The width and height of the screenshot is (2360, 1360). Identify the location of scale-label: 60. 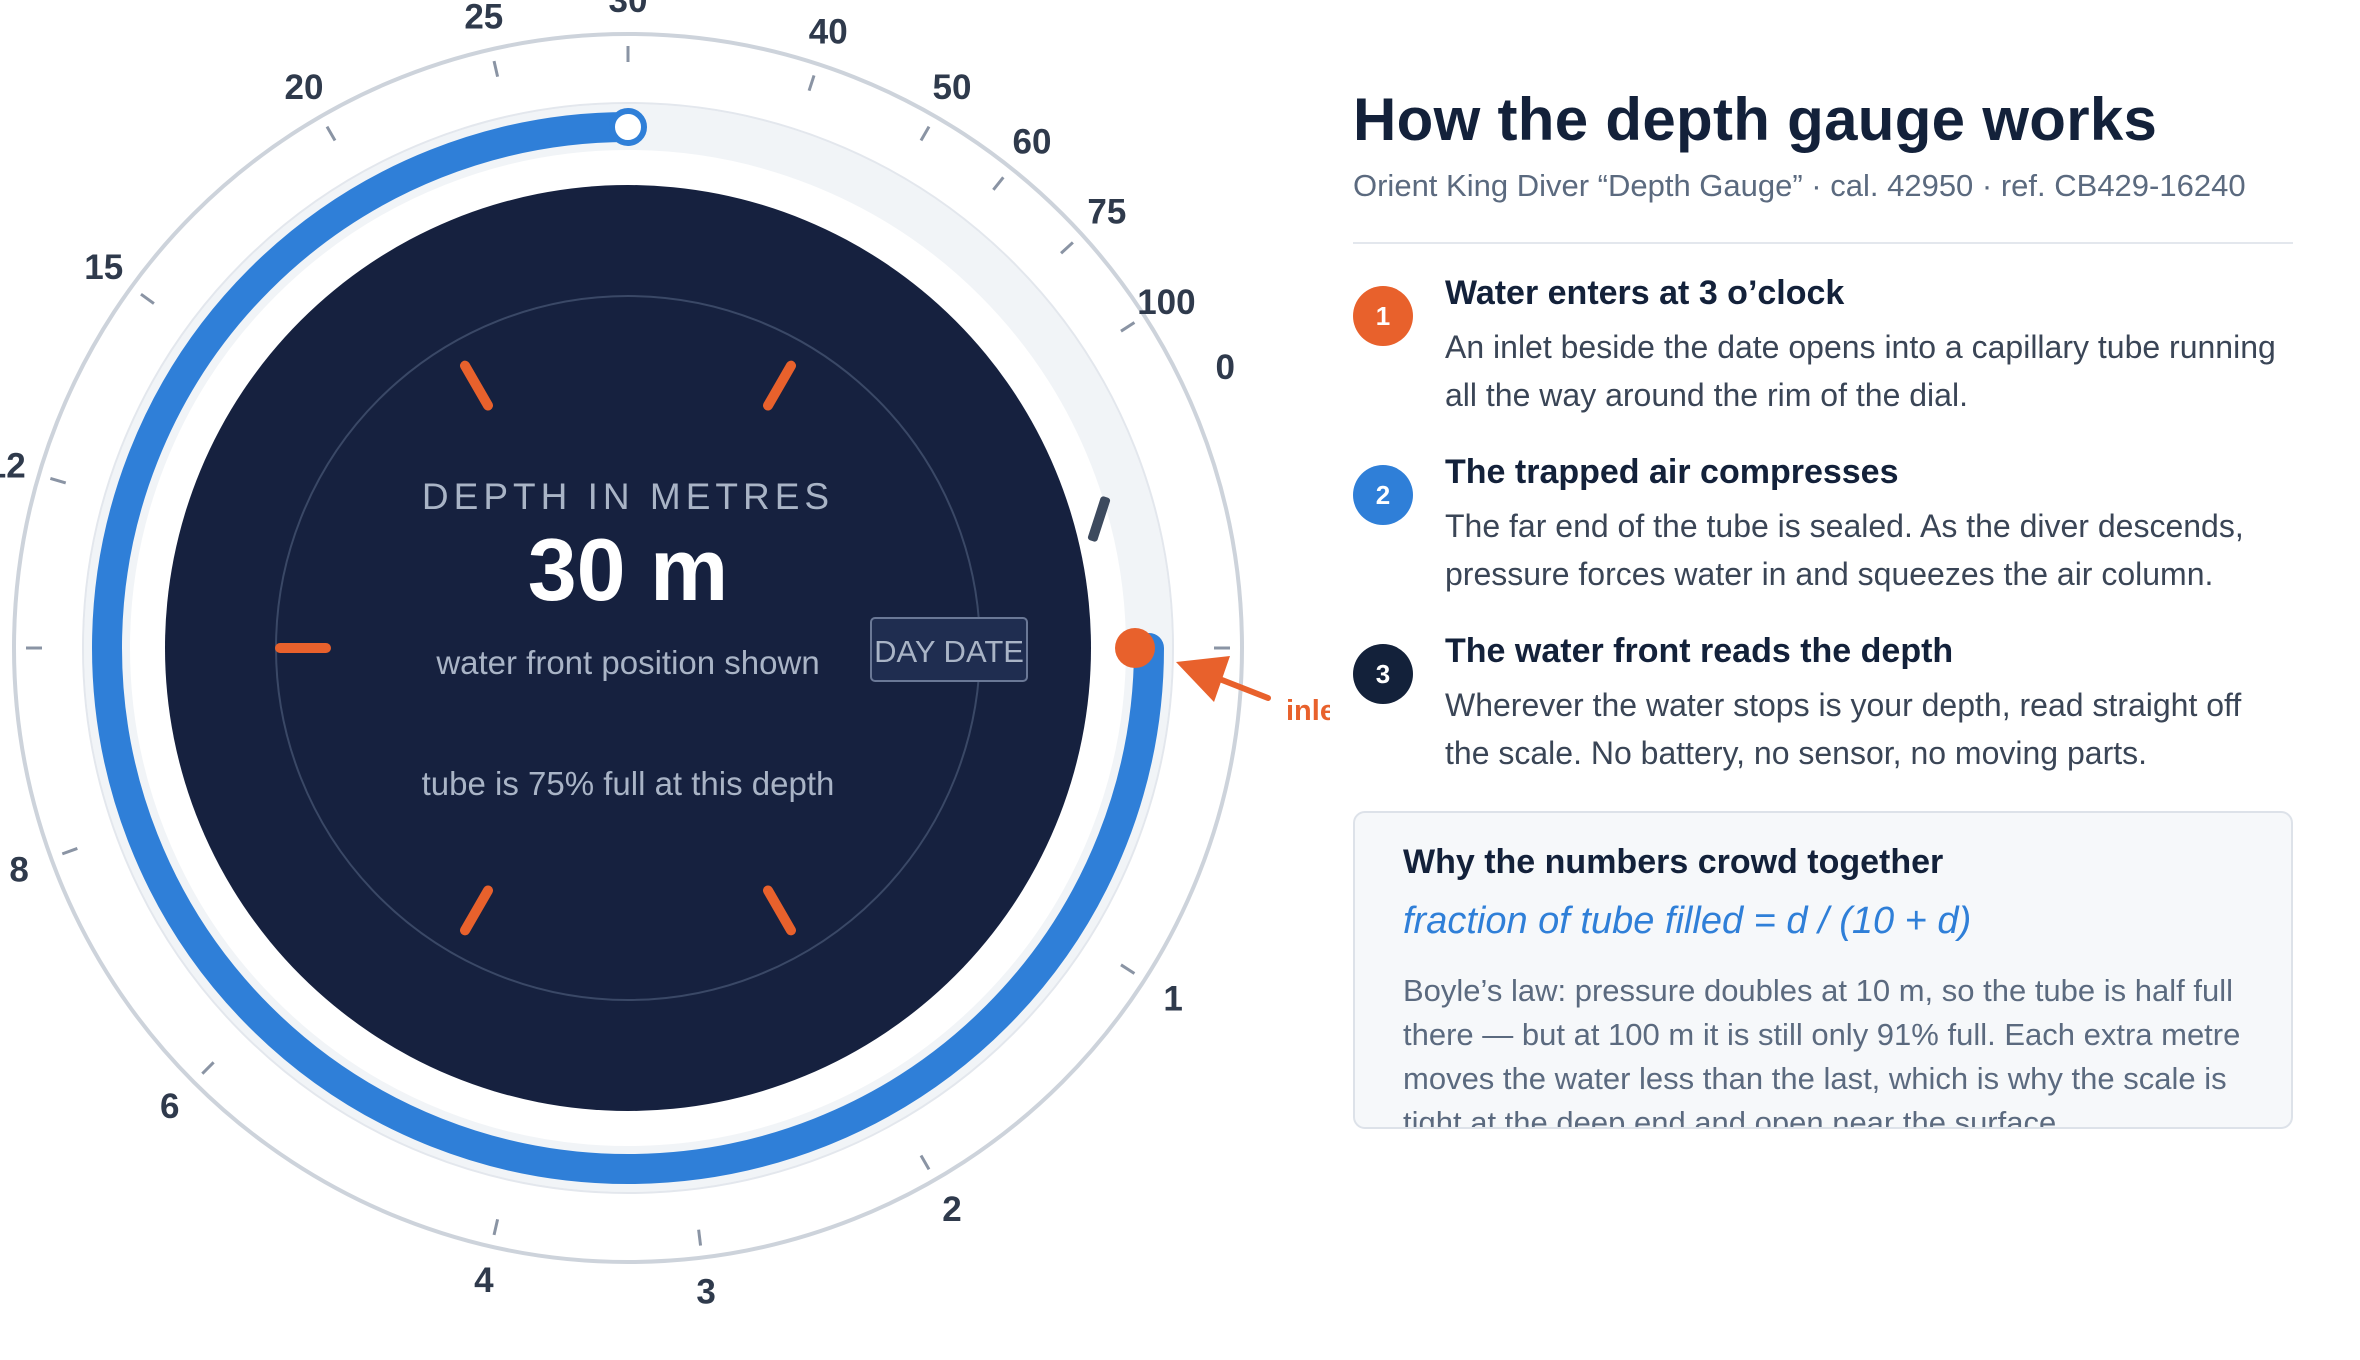
(1032, 141).